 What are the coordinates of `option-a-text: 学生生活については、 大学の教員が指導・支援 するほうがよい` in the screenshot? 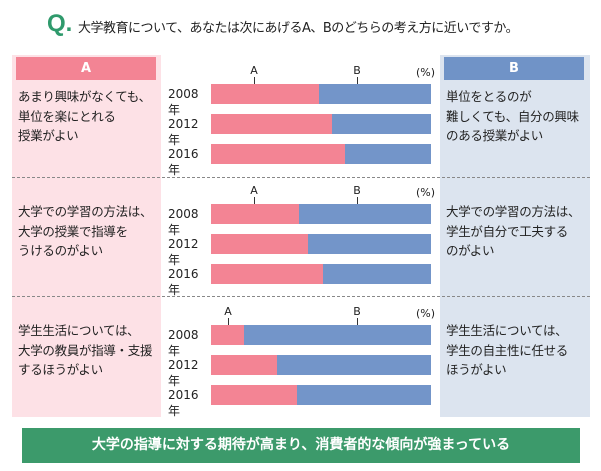 It's located at (85, 350).